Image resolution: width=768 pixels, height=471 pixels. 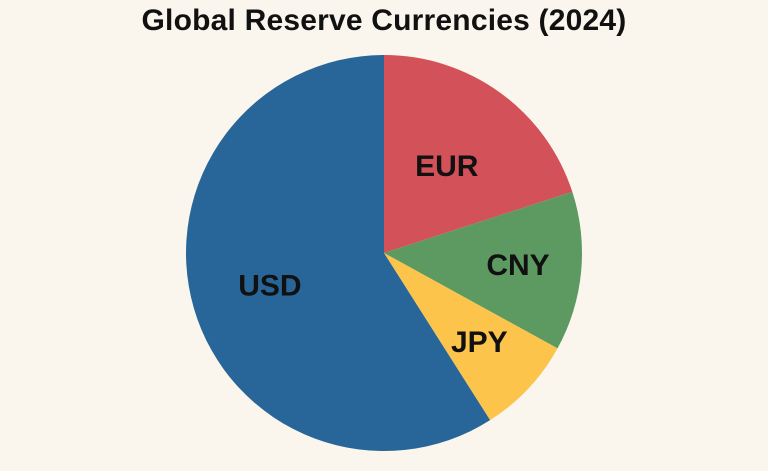 I want to click on pie-slice-cny, so click(x=483, y=270).